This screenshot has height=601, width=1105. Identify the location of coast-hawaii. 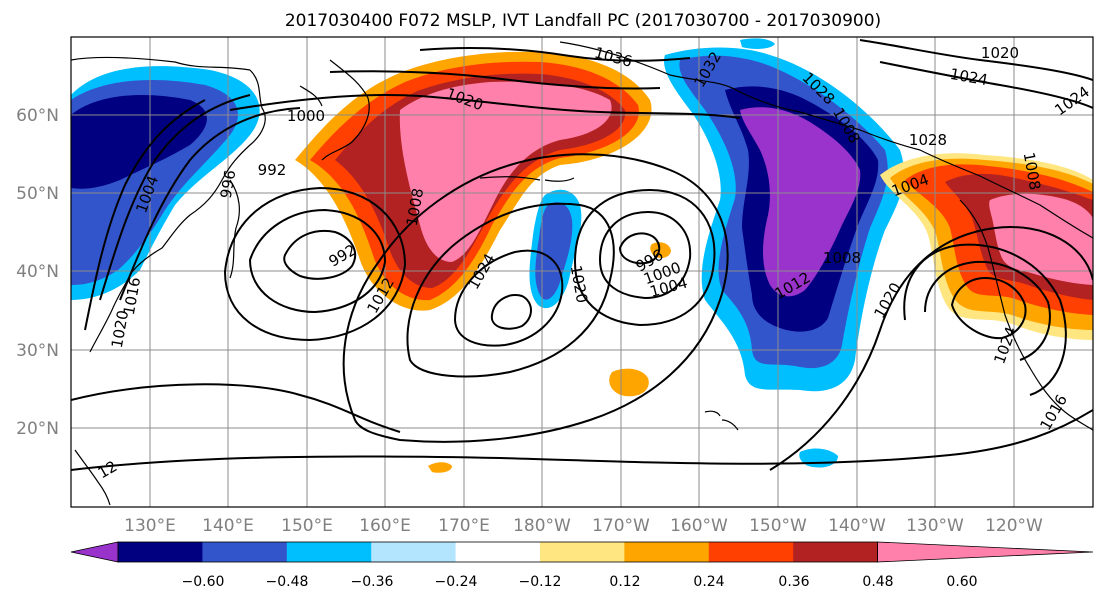
(721, 420).